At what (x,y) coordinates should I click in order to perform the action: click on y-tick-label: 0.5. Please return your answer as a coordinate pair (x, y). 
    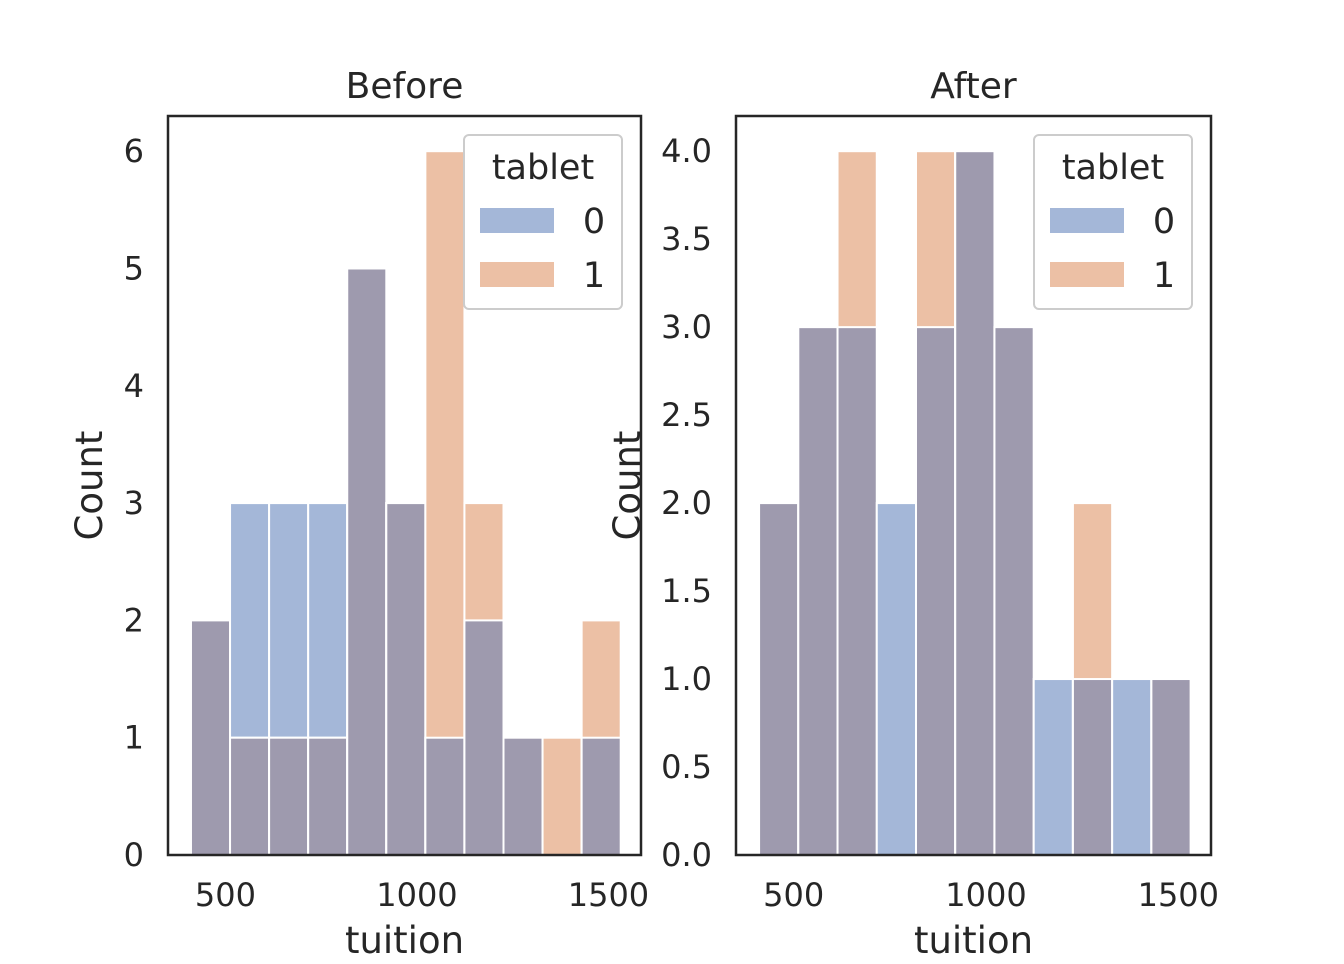
    Looking at the image, I should click on (686, 767).